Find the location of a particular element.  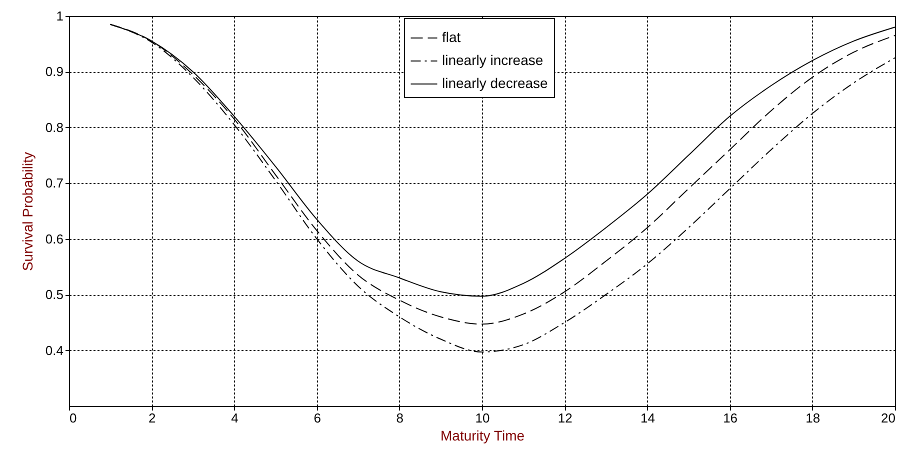

x-tick-label: 16 is located at coordinates (730, 418).